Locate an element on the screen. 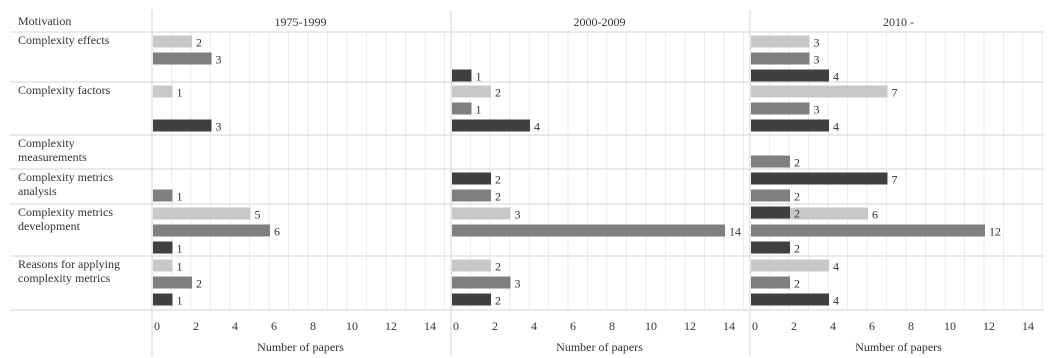 The image size is (1054, 358). category-label: Complexity metrics is located at coordinates (65, 177).